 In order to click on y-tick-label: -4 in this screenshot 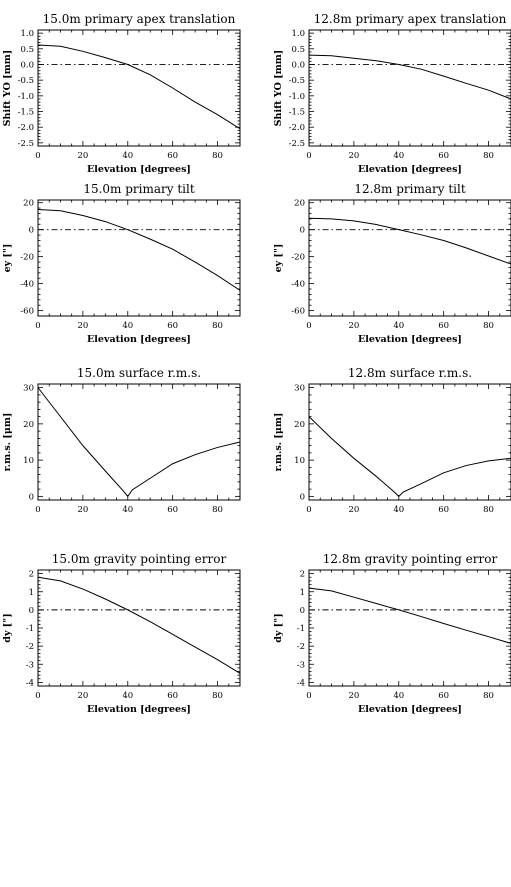, I will do `click(30, 683)`.